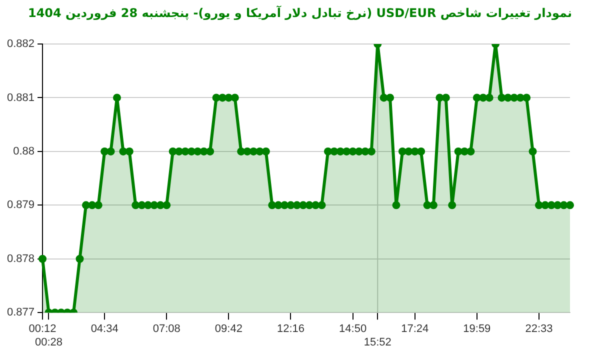 The height and width of the screenshot is (352, 600). I want to click on x-tick-label: 15:52, so click(378, 342).